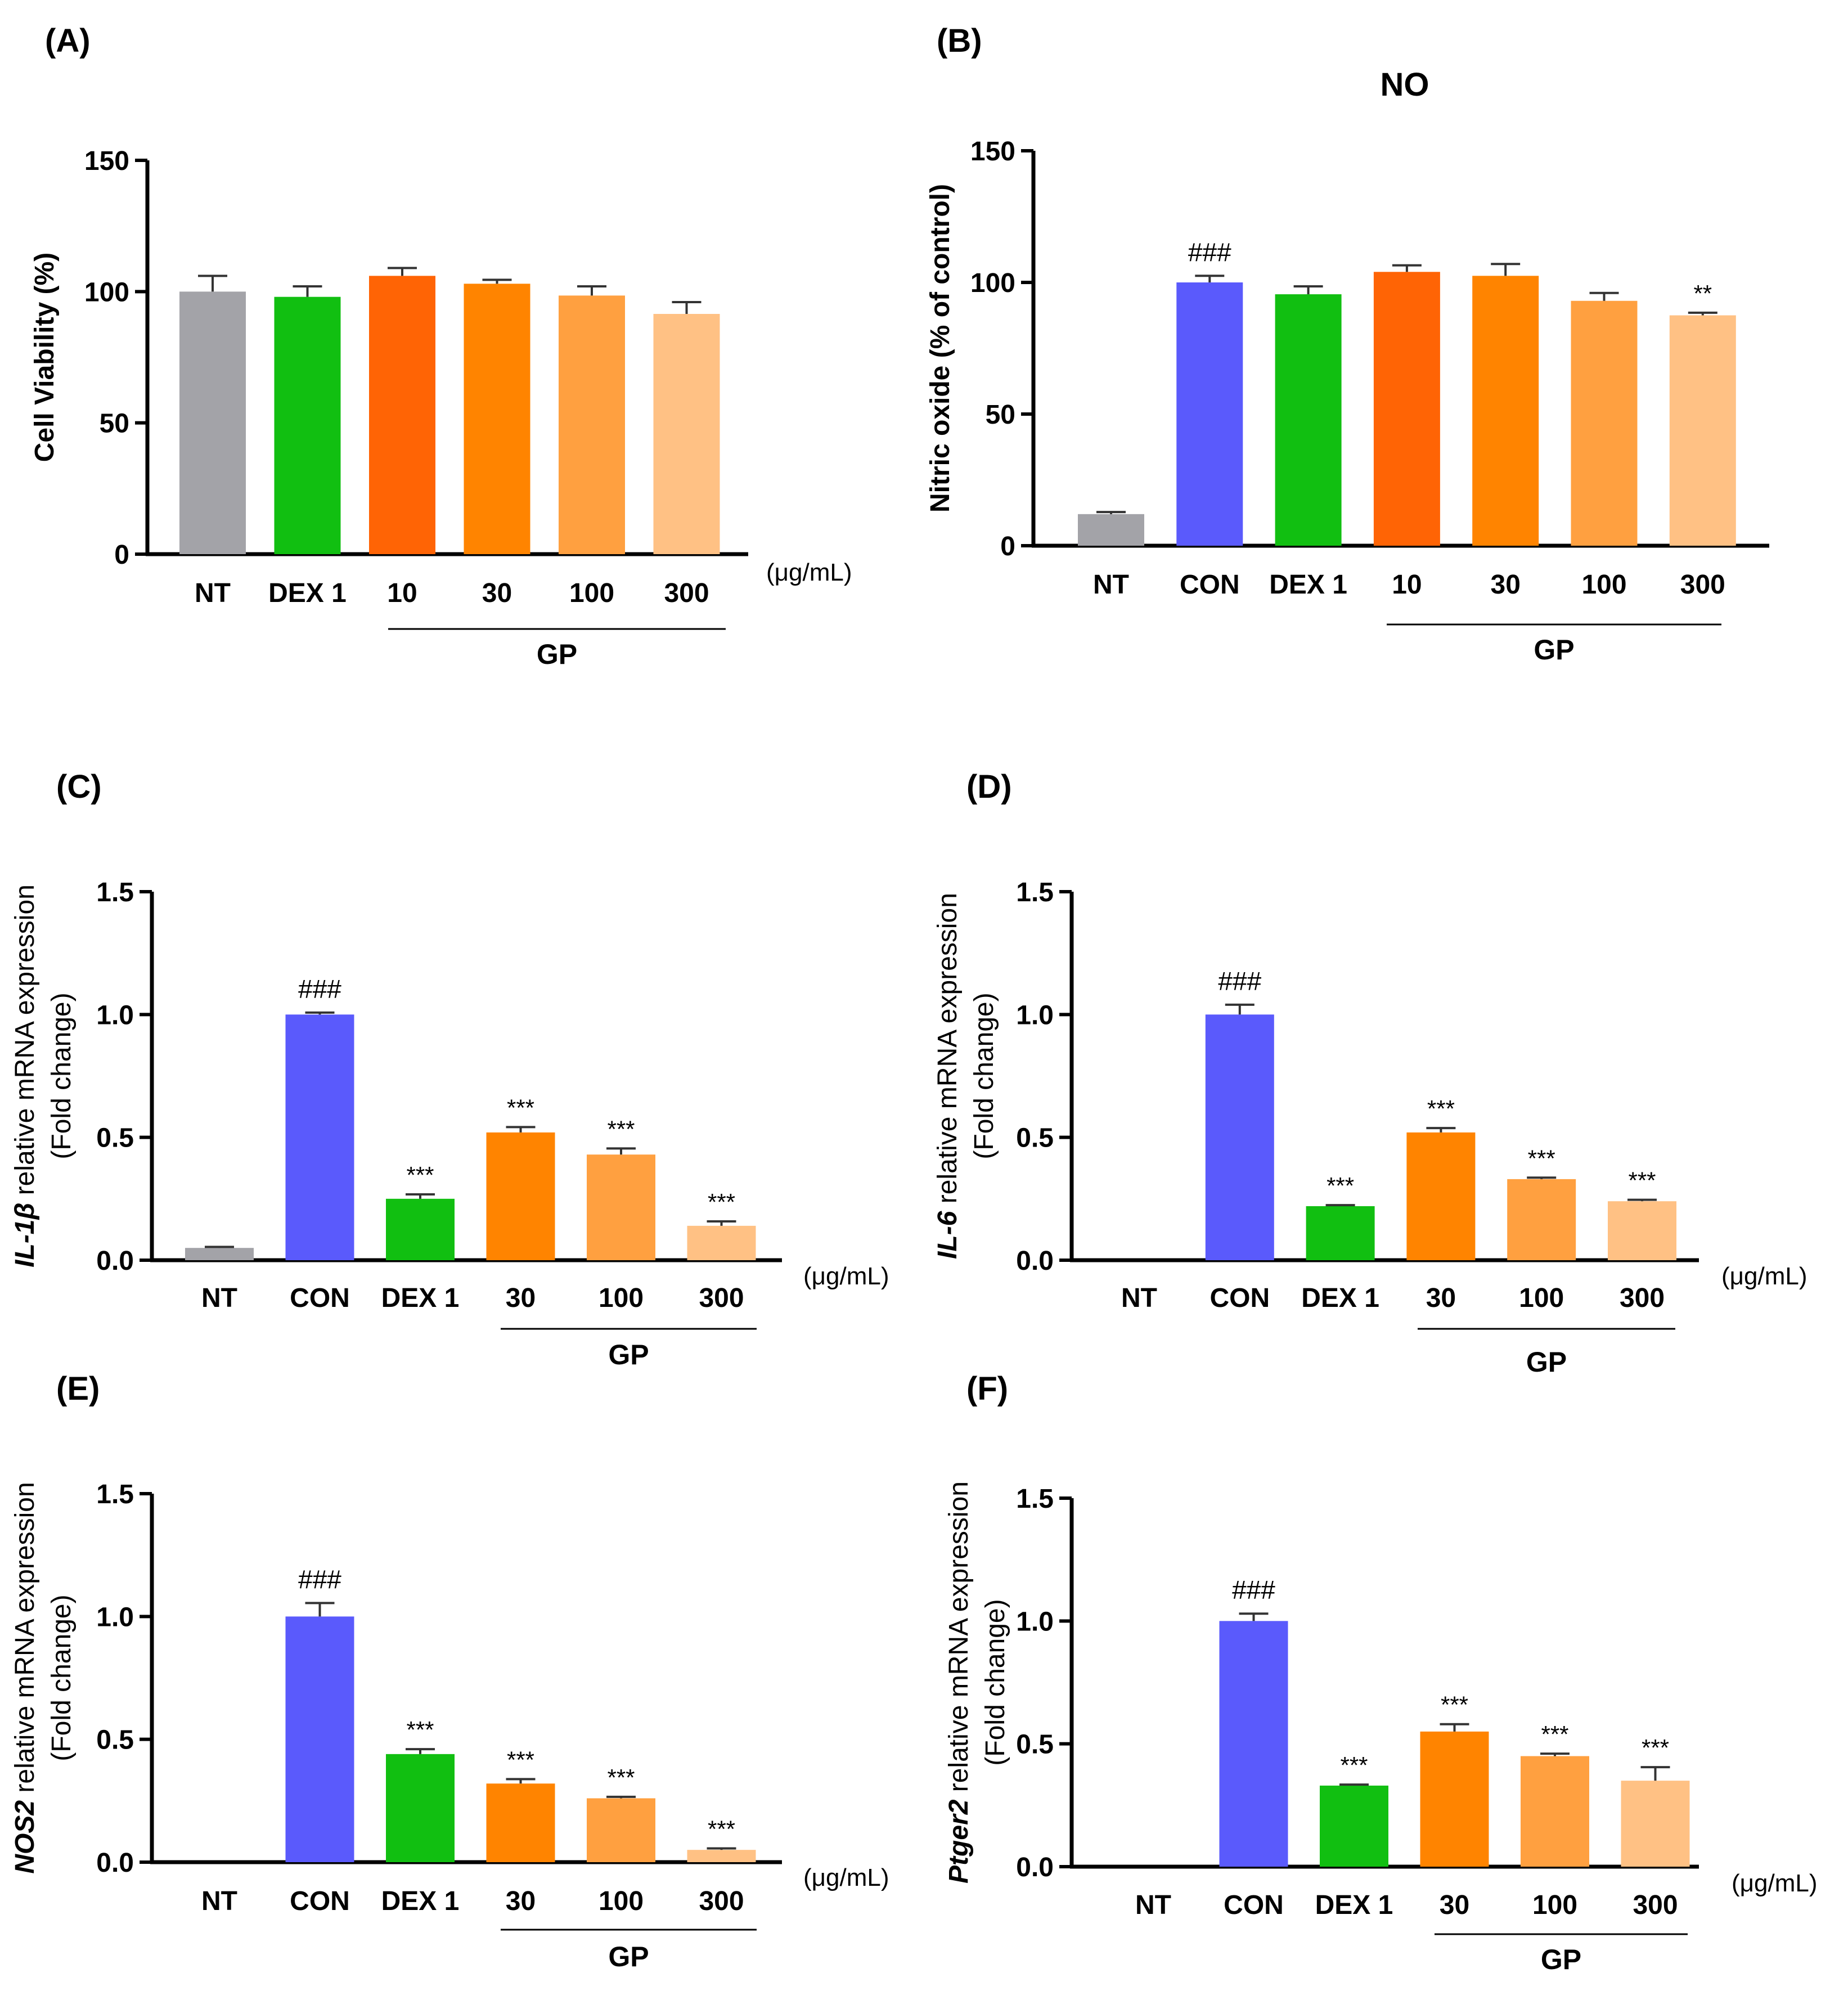  Describe the element at coordinates (959, 1841) in the screenshot. I see `y-axis-gene: Ptger2` at that location.